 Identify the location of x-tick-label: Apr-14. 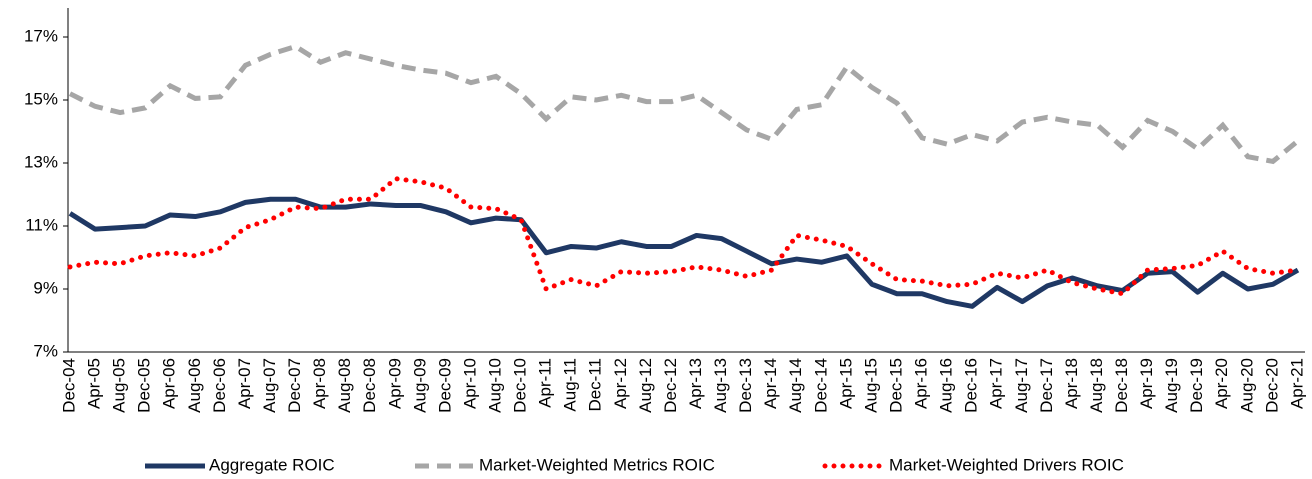
(770, 383).